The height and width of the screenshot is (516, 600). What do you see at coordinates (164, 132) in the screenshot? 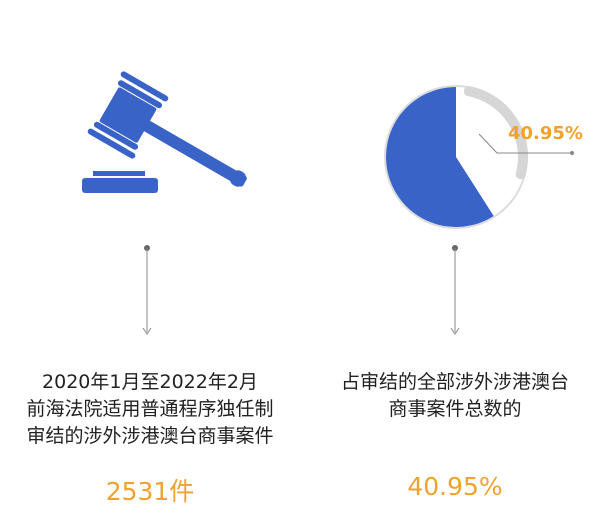
I see `gavel-icon` at bounding box center [164, 132].